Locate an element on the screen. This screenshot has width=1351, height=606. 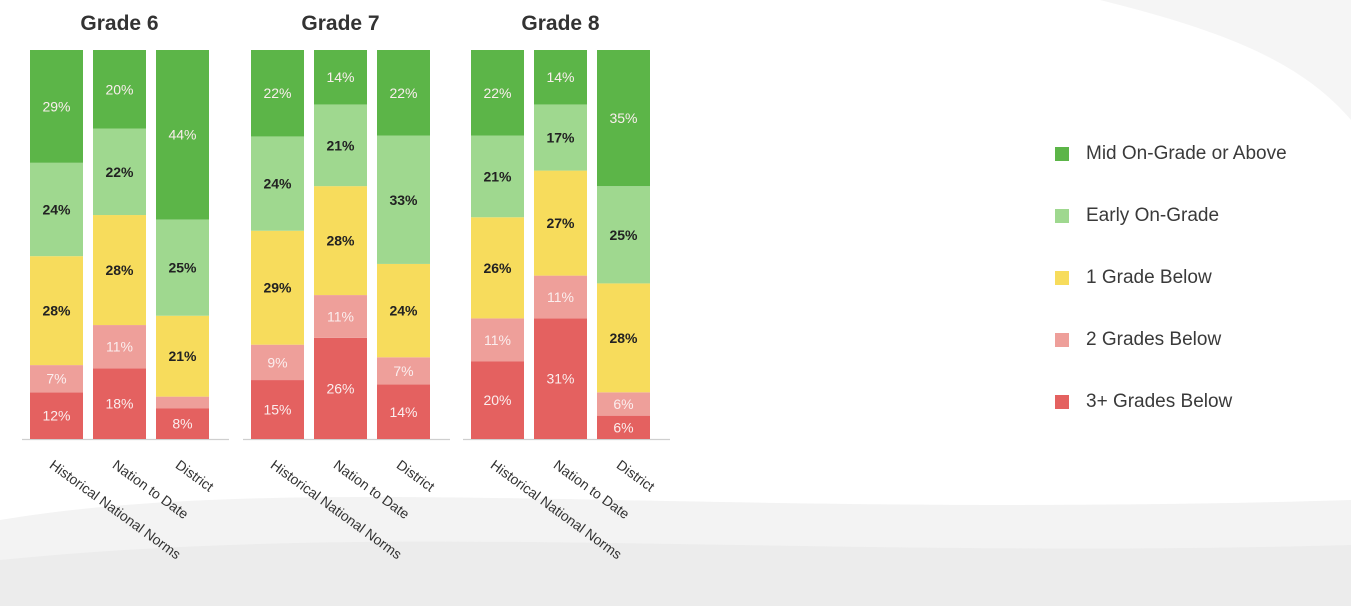
data-label: 33% is located at coordinates (403, 200).